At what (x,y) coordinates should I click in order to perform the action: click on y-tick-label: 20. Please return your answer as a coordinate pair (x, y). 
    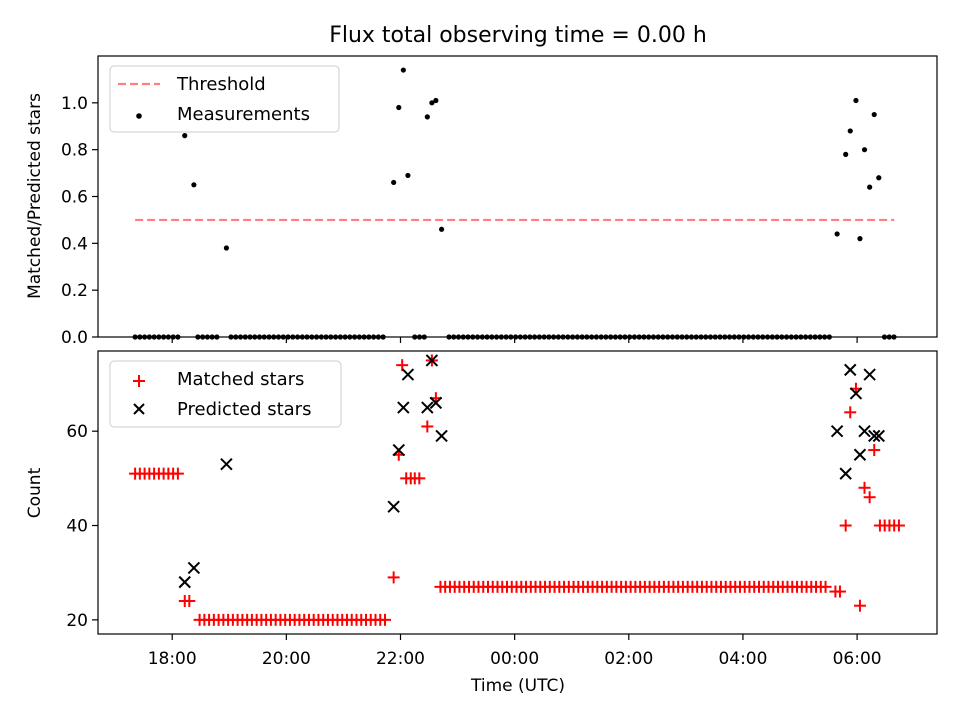
    Looking at the image, I should click on (77, 621).